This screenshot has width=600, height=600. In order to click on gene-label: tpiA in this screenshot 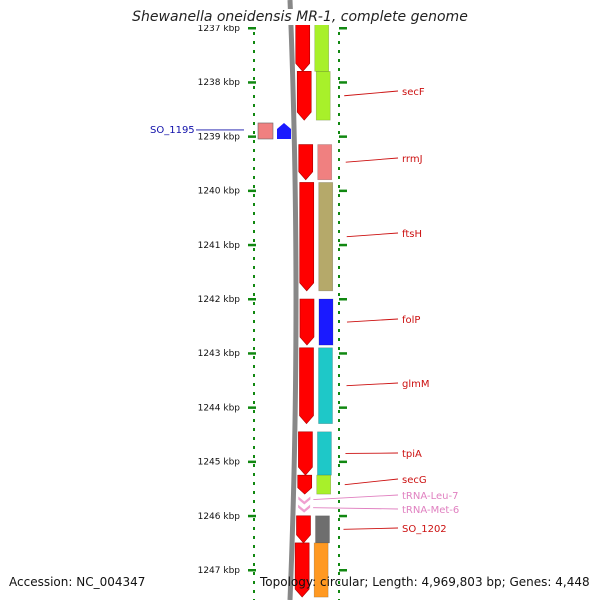, I will do `click(412, 454)`.